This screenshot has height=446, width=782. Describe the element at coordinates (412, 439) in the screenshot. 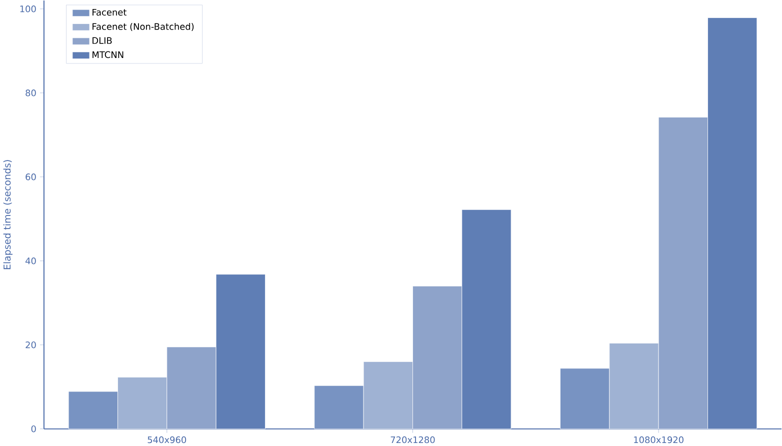

I see `x-tick-label: 720x1280` at that location.